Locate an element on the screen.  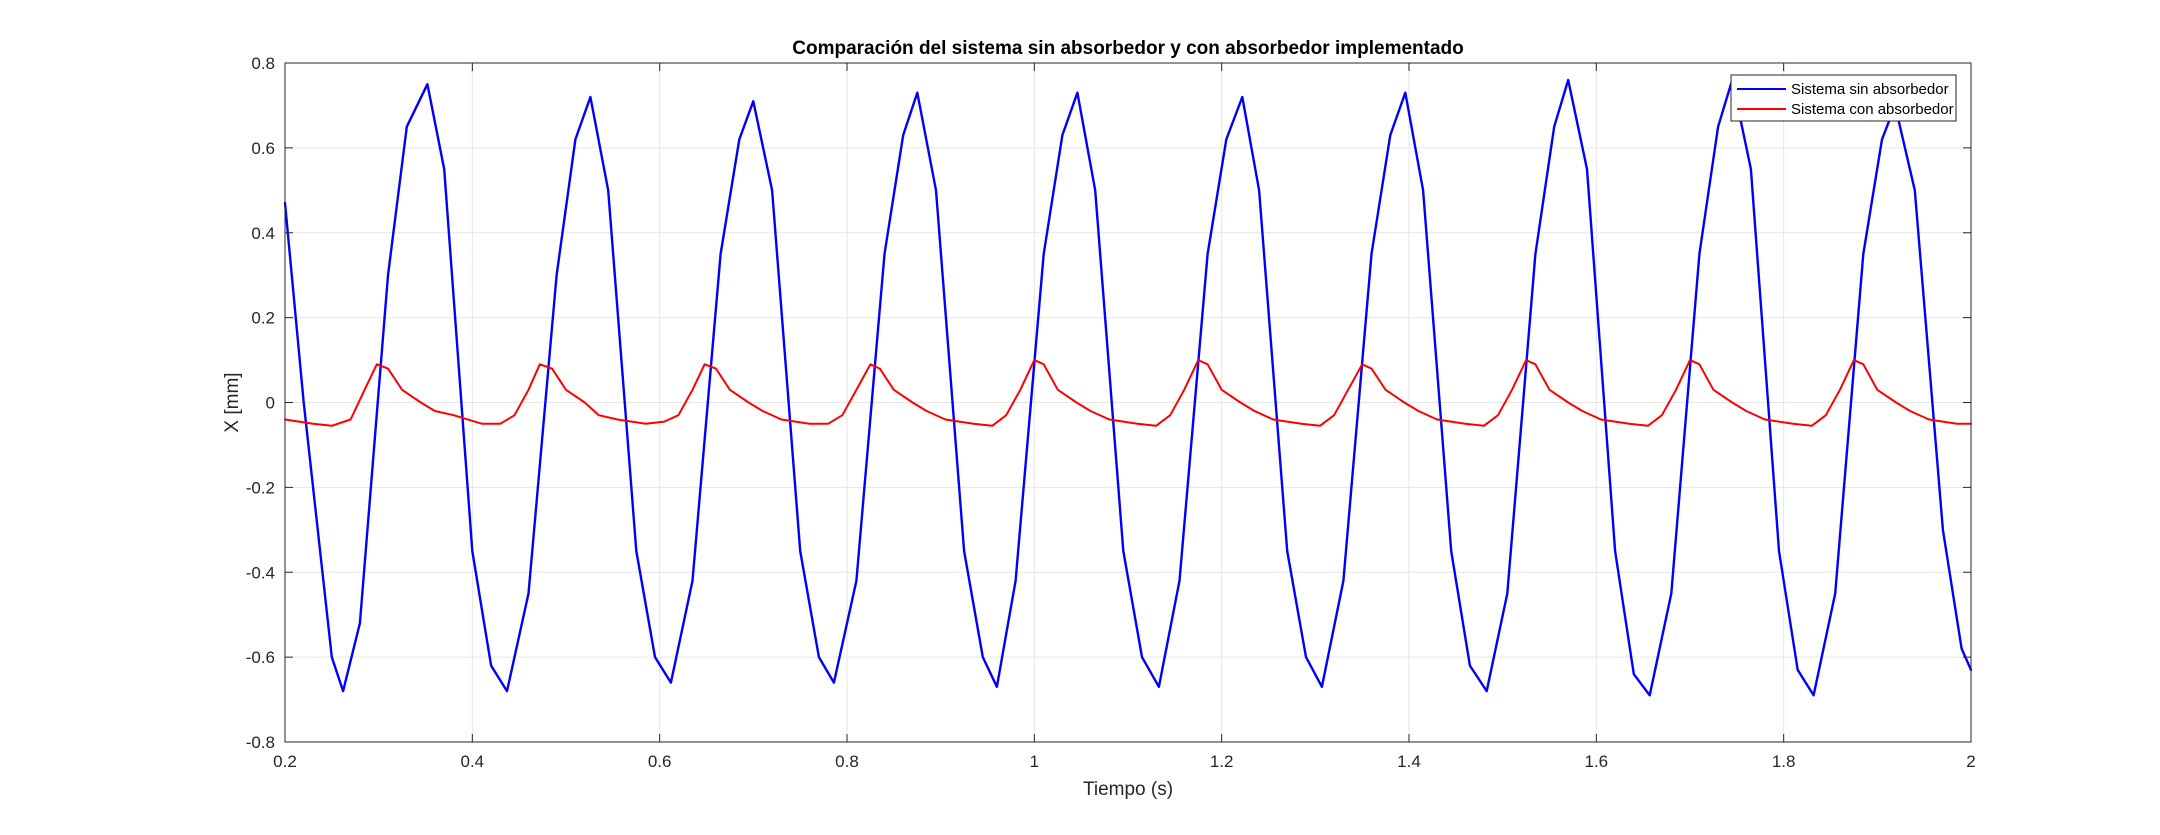
legend-box is located at coordinates (1843, 98).